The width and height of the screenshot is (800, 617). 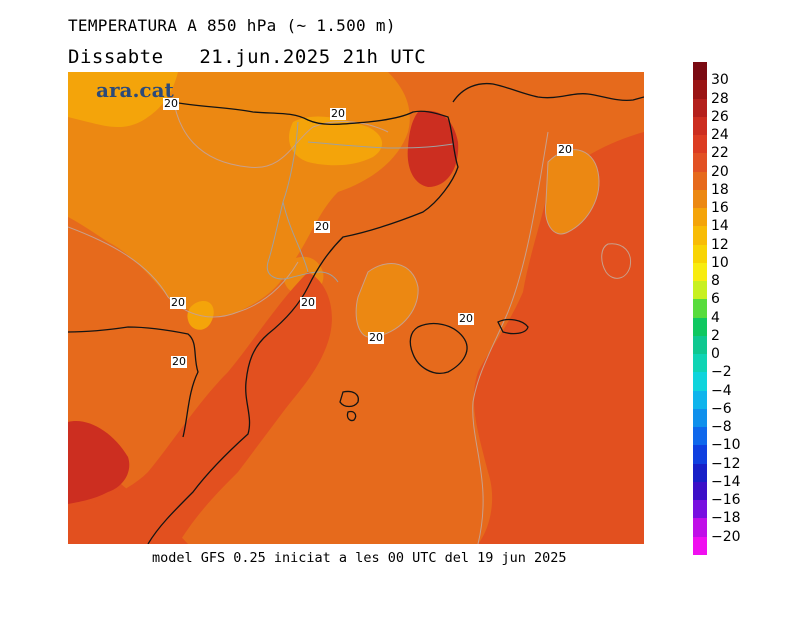 I want to click on legend-label: 30, so click(x=720, y=80).